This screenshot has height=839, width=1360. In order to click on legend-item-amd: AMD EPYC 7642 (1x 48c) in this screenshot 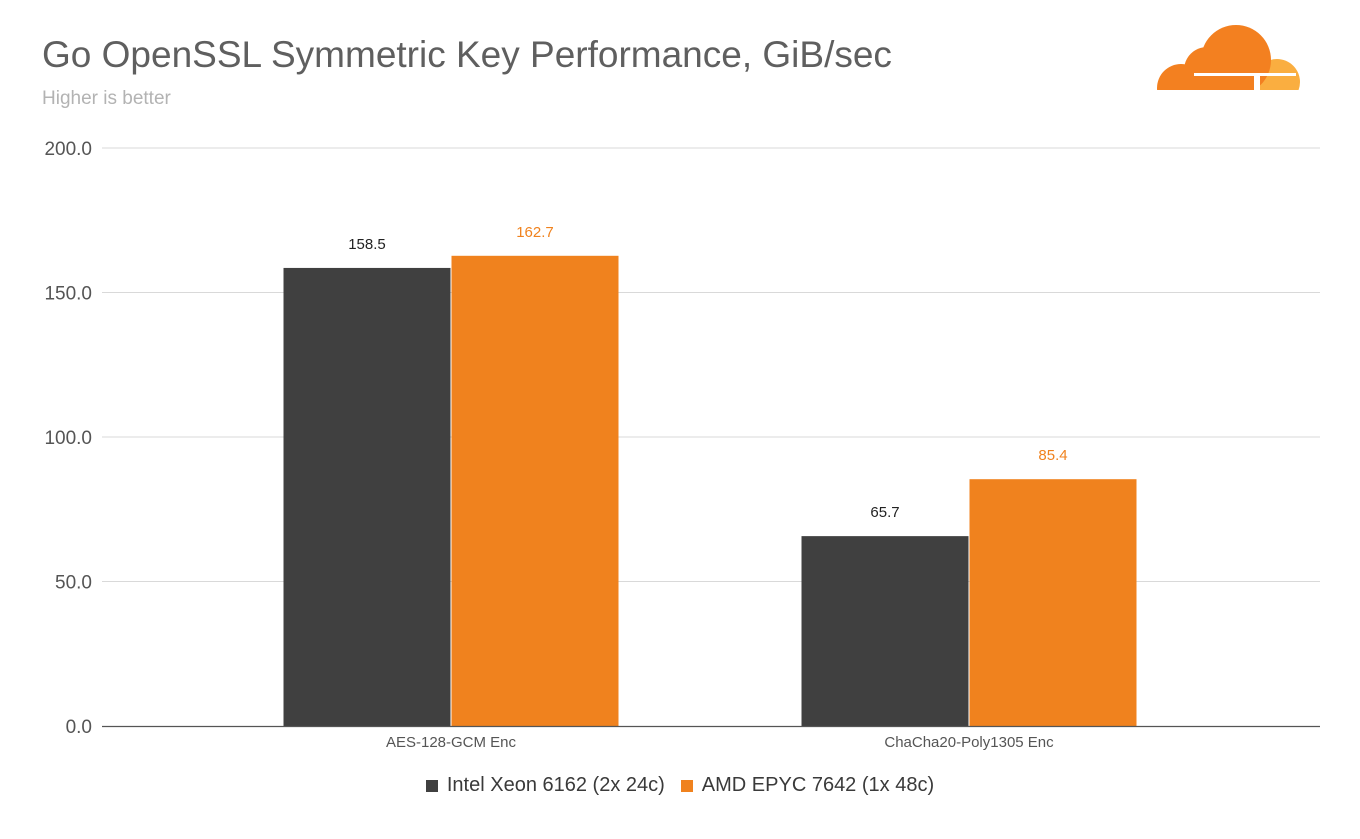, I will do `click(807, 785)`.